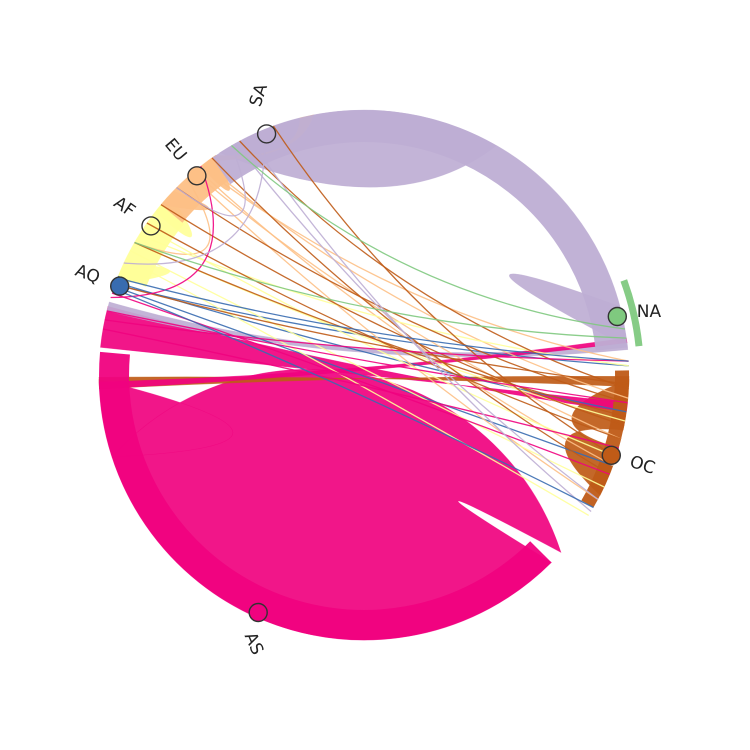 The height and width of the screenshot is (750, 750). What do you see at coordinates (611, 455) in the screenshot?
I see `node-marker-oc` at bounding box center [611, 455].